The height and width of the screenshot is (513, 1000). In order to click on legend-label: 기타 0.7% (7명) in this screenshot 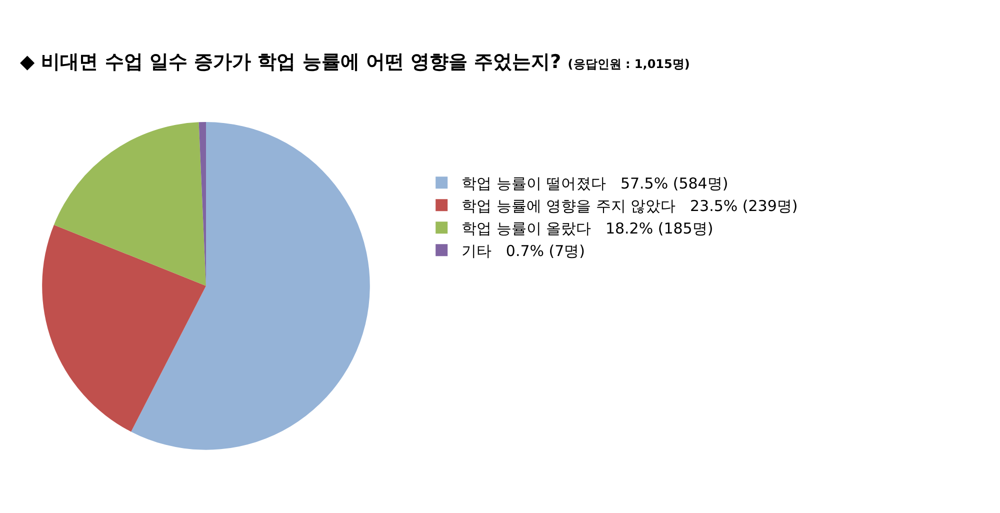, I will do `click(524, 251)`.